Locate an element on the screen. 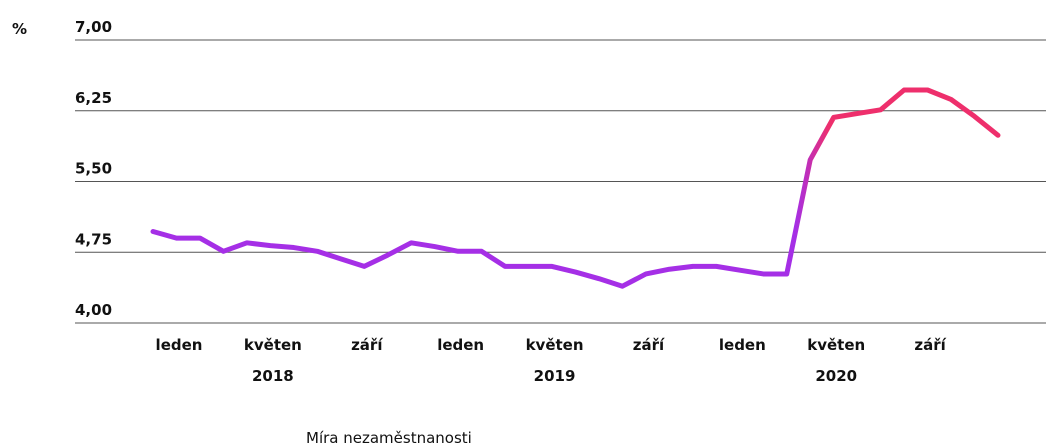 The width and height of the screenshot is (1046, 448). legend-label: Míra nezaměstnanosti is located at coordinates (389, 438).